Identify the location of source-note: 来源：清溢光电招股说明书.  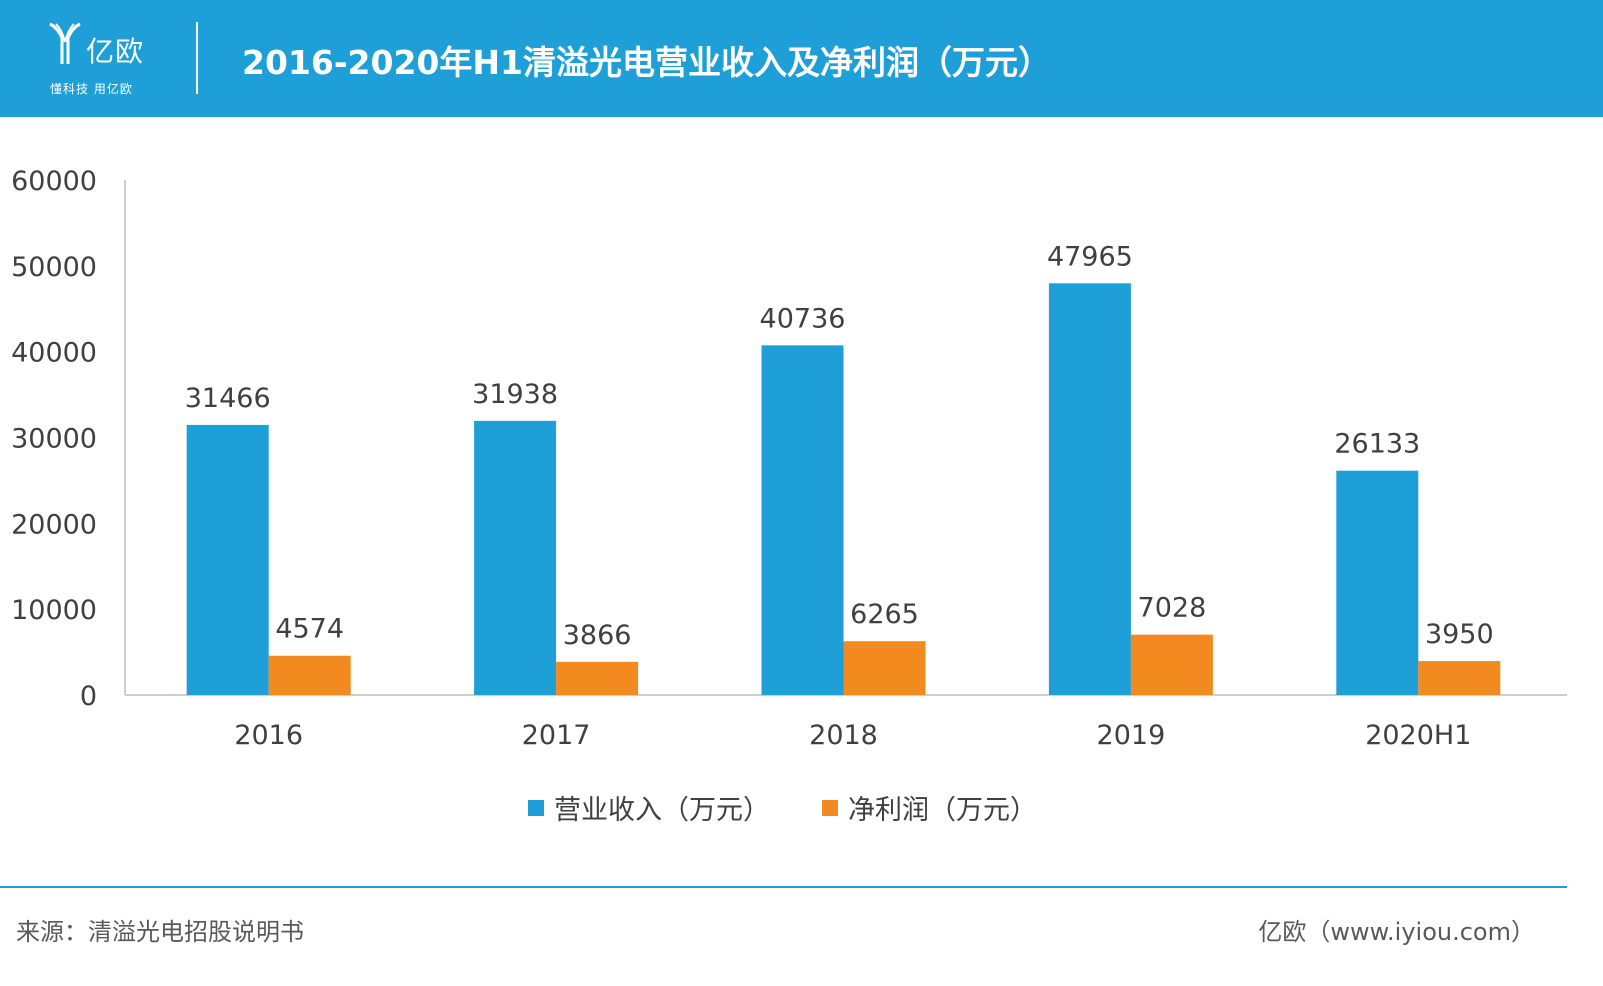
(160, 932).